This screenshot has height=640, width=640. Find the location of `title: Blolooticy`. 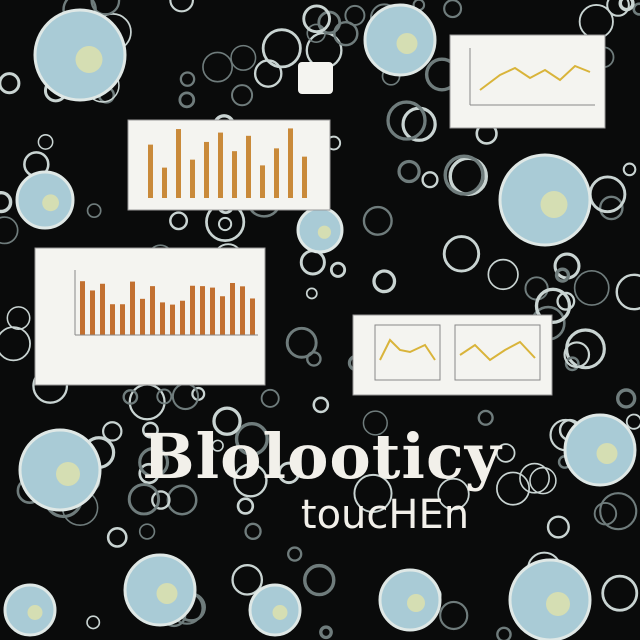

title: Blolooticy is located at coordinates (322, 456).